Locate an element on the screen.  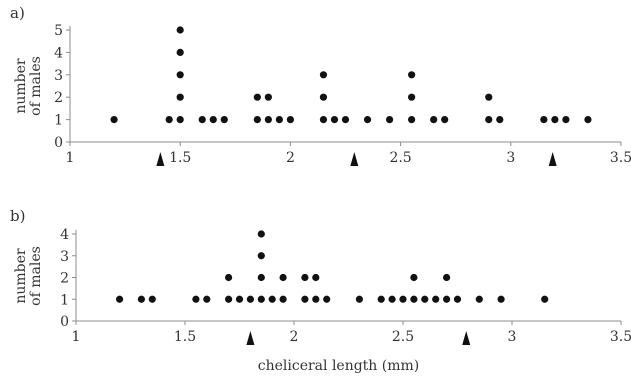
panel-a-y-tick-label: 0 is located at coordinates (58, 143).